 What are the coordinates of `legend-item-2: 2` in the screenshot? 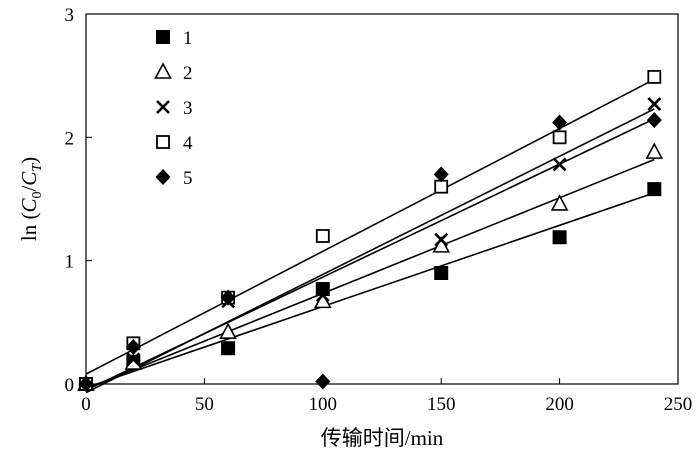 It's located at (173, 73).